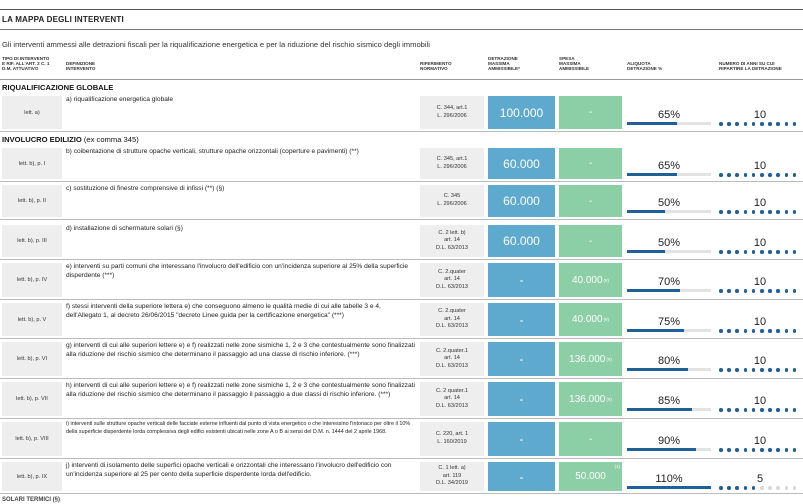 This screenshot has width=803, height=504. Describe the element at coordinates (669, 479) in the screenshot. I see `deduction-rate: 110%` at that location.